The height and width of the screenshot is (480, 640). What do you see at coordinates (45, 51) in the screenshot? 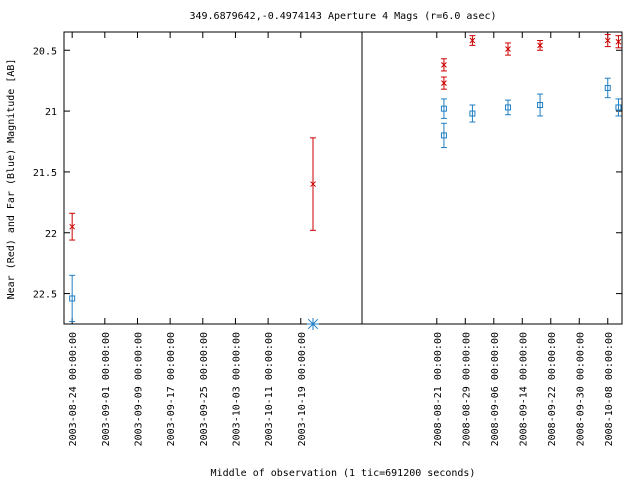
I see `y-tick-label: 20.5` at bounding box center [45, 51].